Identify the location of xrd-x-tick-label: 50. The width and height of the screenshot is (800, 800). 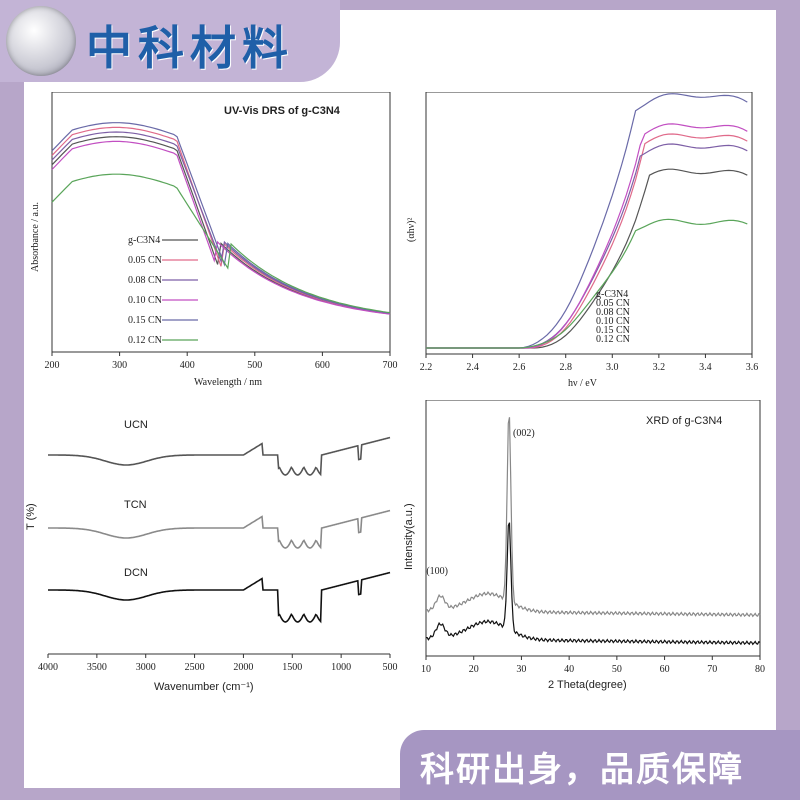
(617, 669).